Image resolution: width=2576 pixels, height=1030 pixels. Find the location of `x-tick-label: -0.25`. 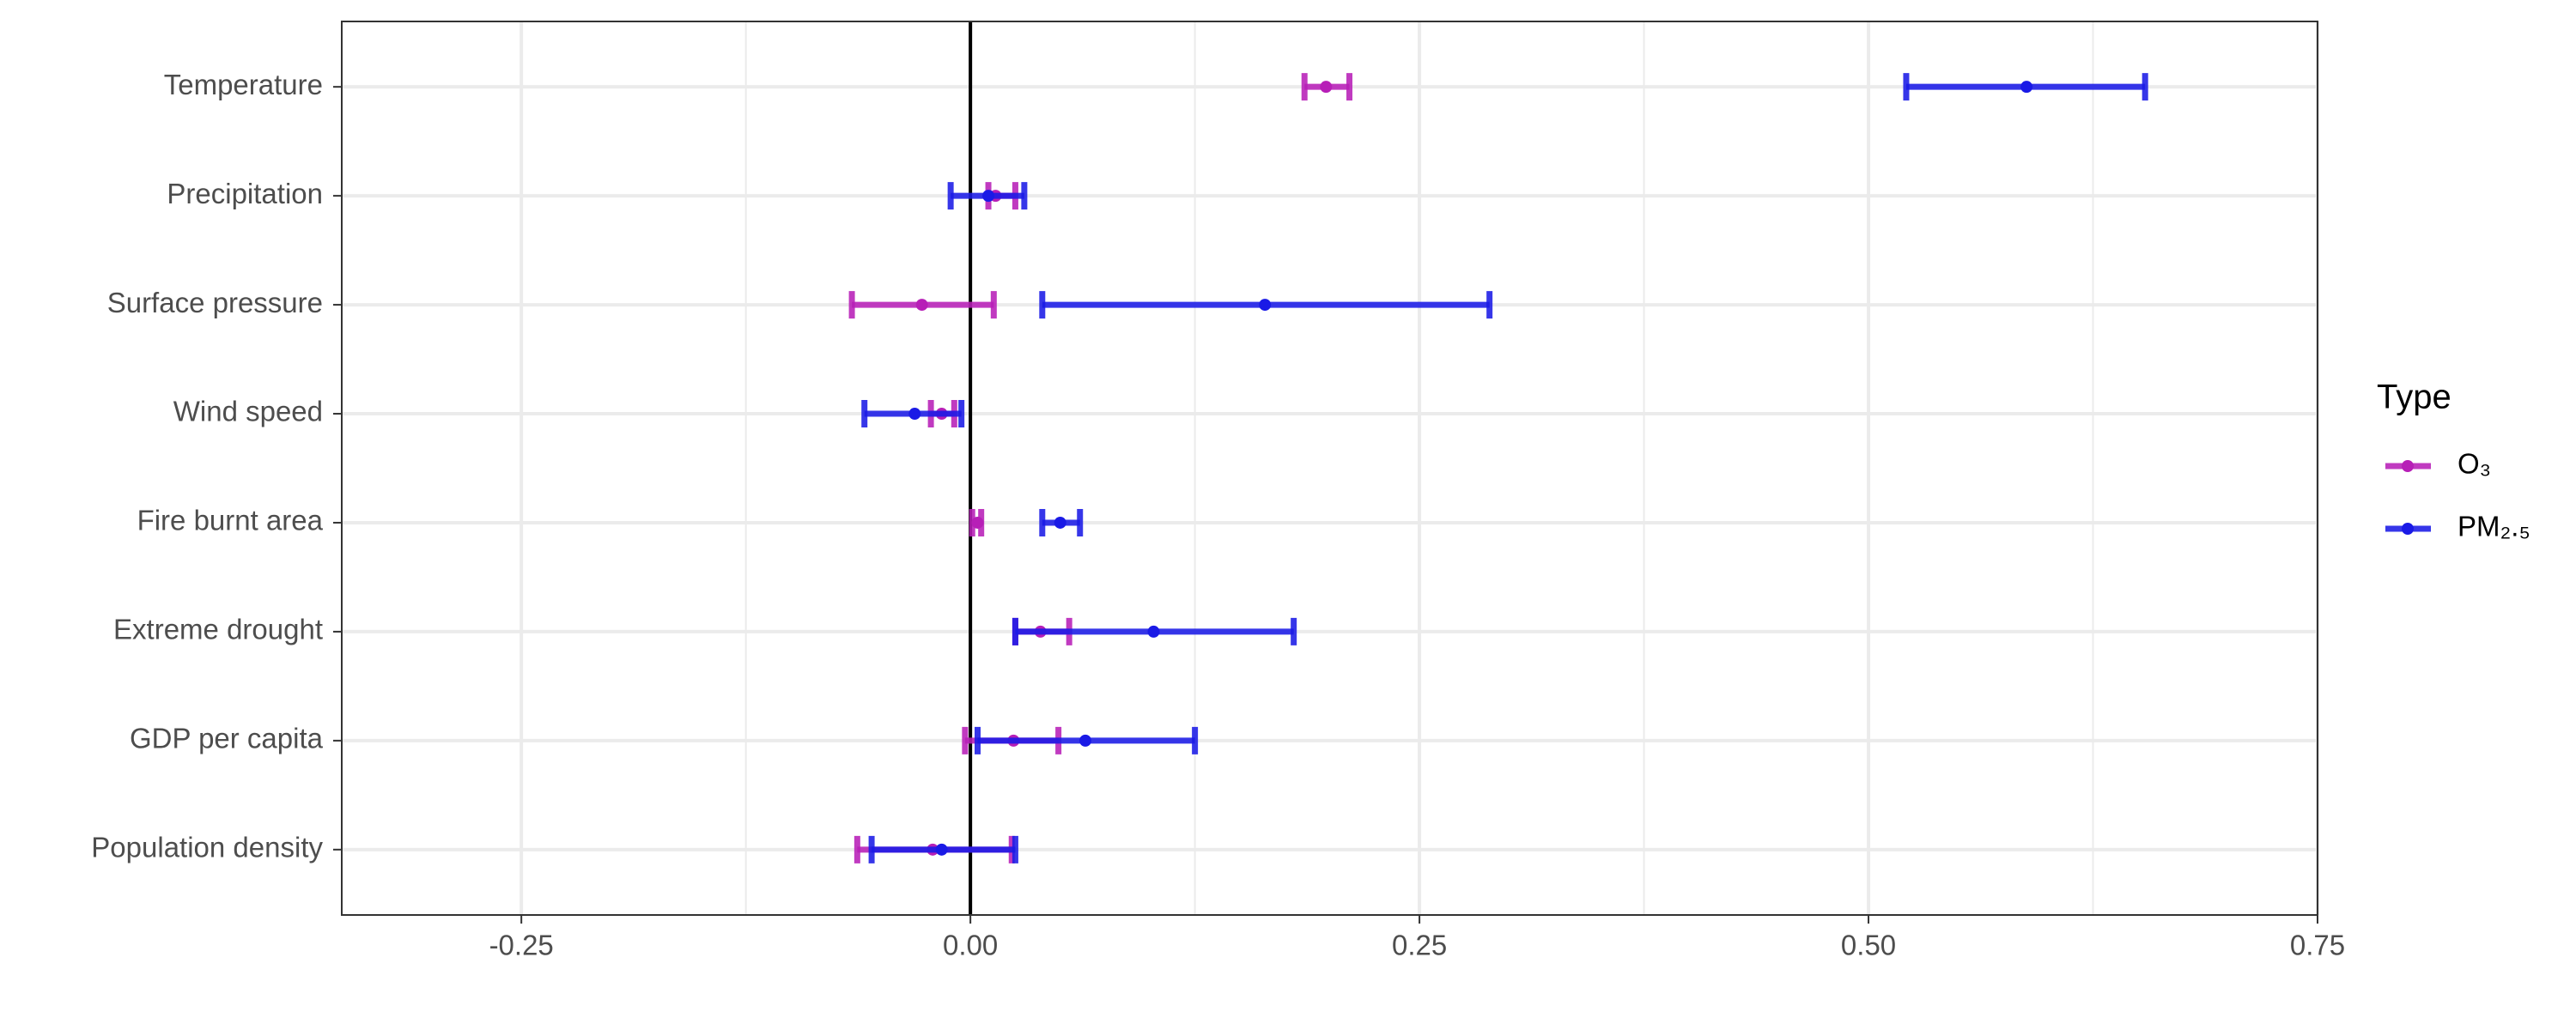

x-tick-label: -0.25 is located at coordinates (521, 945).